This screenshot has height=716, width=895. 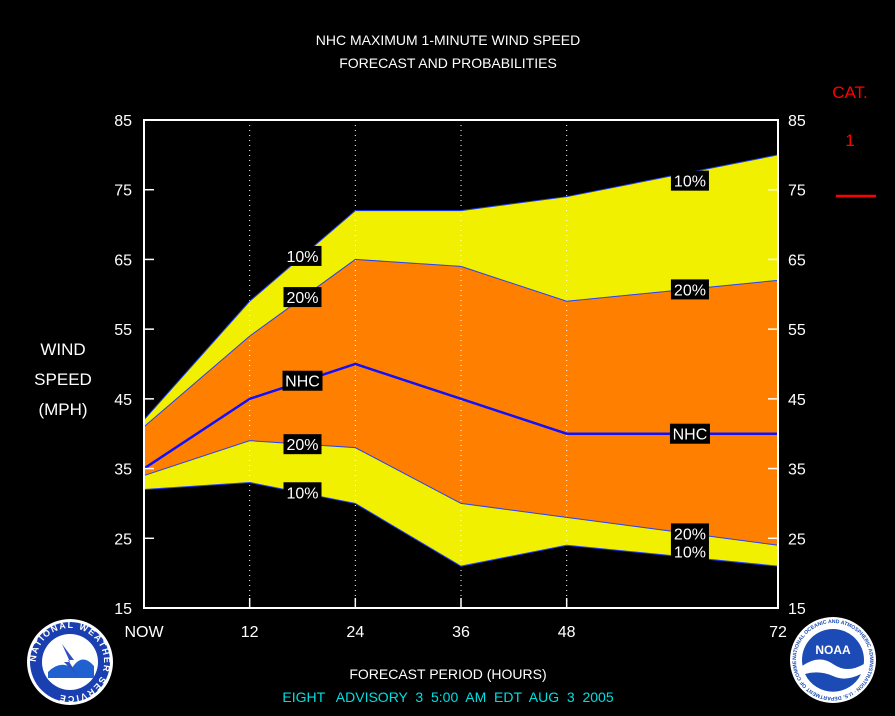 What do you see at coordinates (62, 349) in the screenshot?
I see `y-axis-label-line-1: WIND` at bounding box center [62, 349].